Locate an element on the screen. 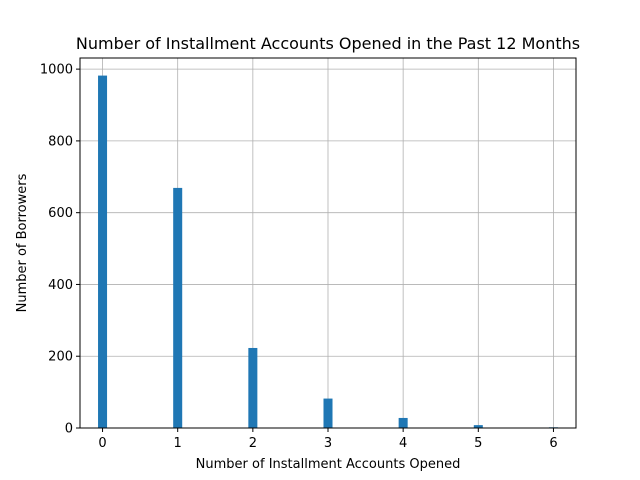 The width and height of the screenshot is (640, 480). x-tick-label: 6 is located at coordinates (553, 443).